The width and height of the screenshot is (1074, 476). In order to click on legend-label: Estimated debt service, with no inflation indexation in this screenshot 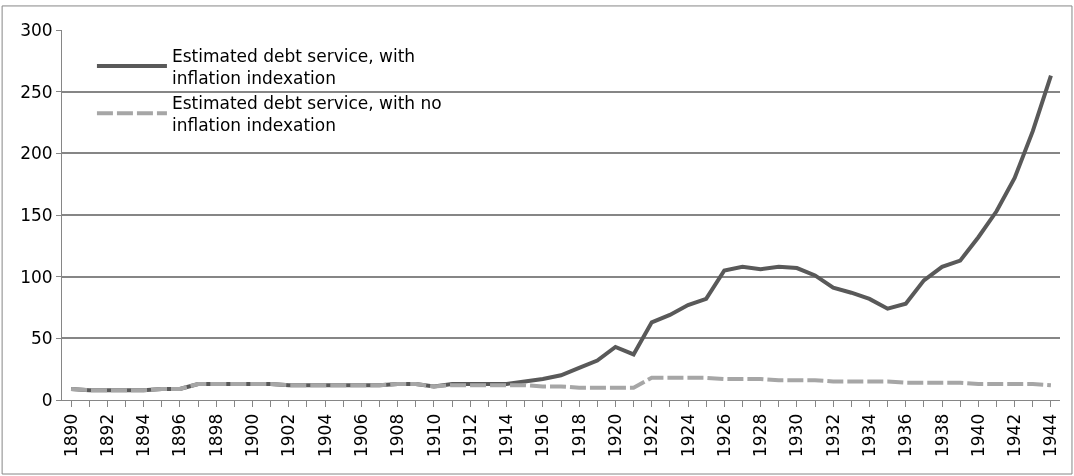, I will do `click(306, 113)`.